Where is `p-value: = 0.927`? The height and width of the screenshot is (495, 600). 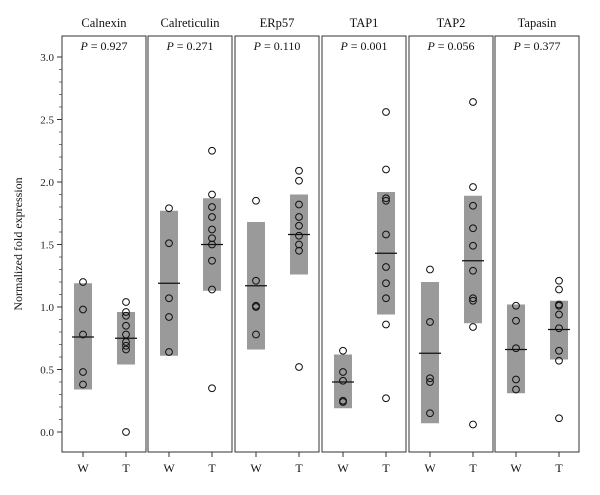
p-value: = 0.927 is located at coordinates (109, 46).